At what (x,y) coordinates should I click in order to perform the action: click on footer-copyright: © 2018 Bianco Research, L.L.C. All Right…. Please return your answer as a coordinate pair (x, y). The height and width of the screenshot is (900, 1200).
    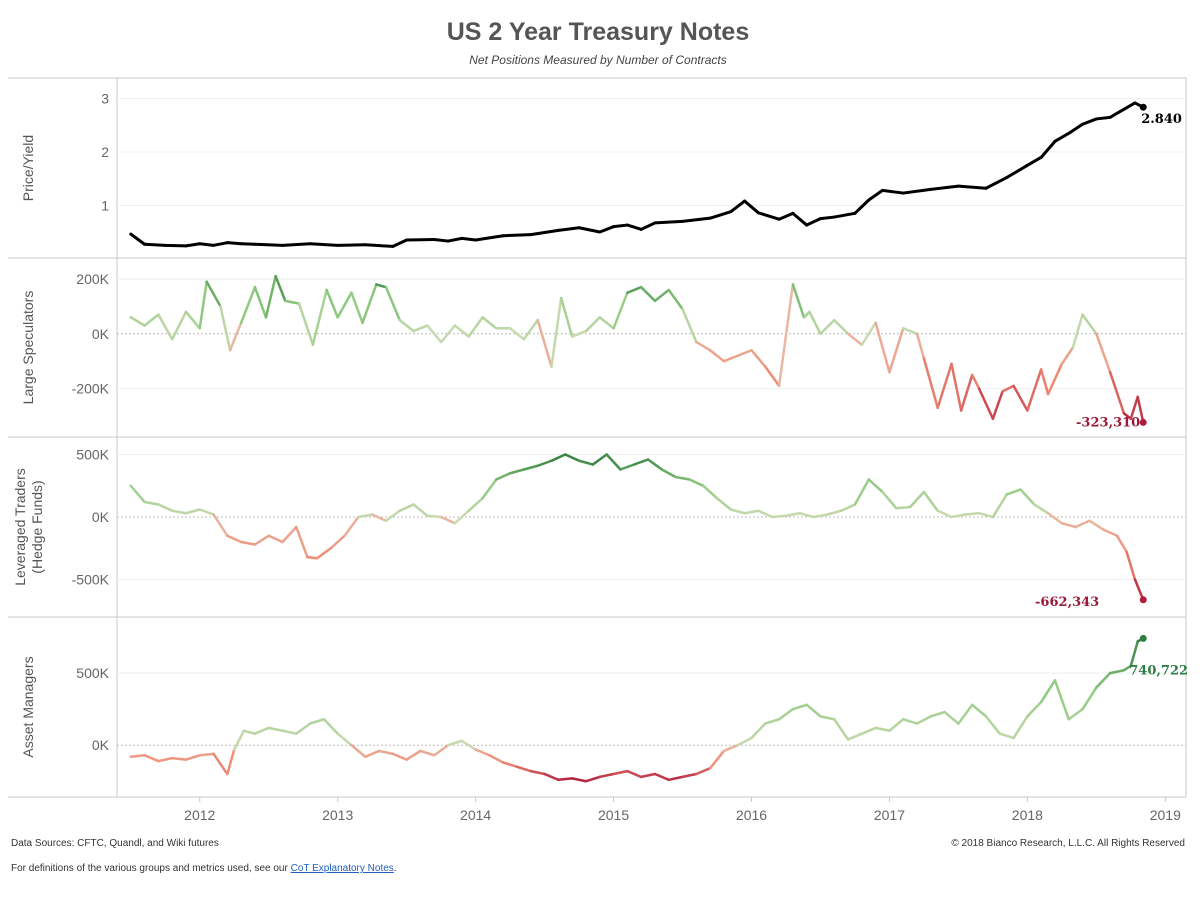
    Looking at the image, I should click on (1068, 843).